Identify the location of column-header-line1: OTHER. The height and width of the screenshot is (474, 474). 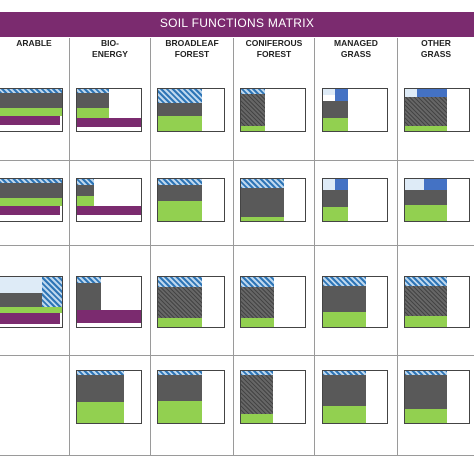
(436, 43).